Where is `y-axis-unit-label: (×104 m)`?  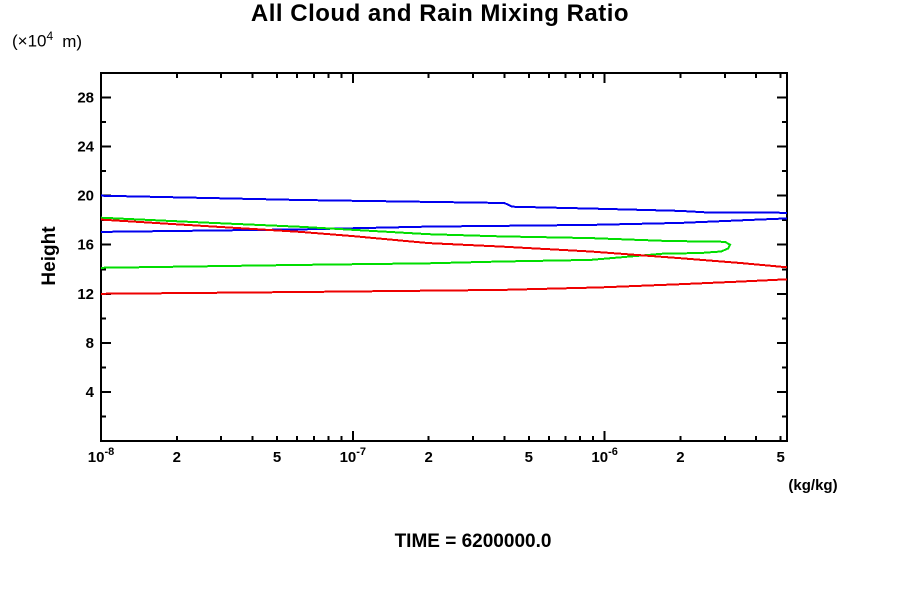
y-axis-unit-label: (×104 m) is located at coordinates (47, 40).